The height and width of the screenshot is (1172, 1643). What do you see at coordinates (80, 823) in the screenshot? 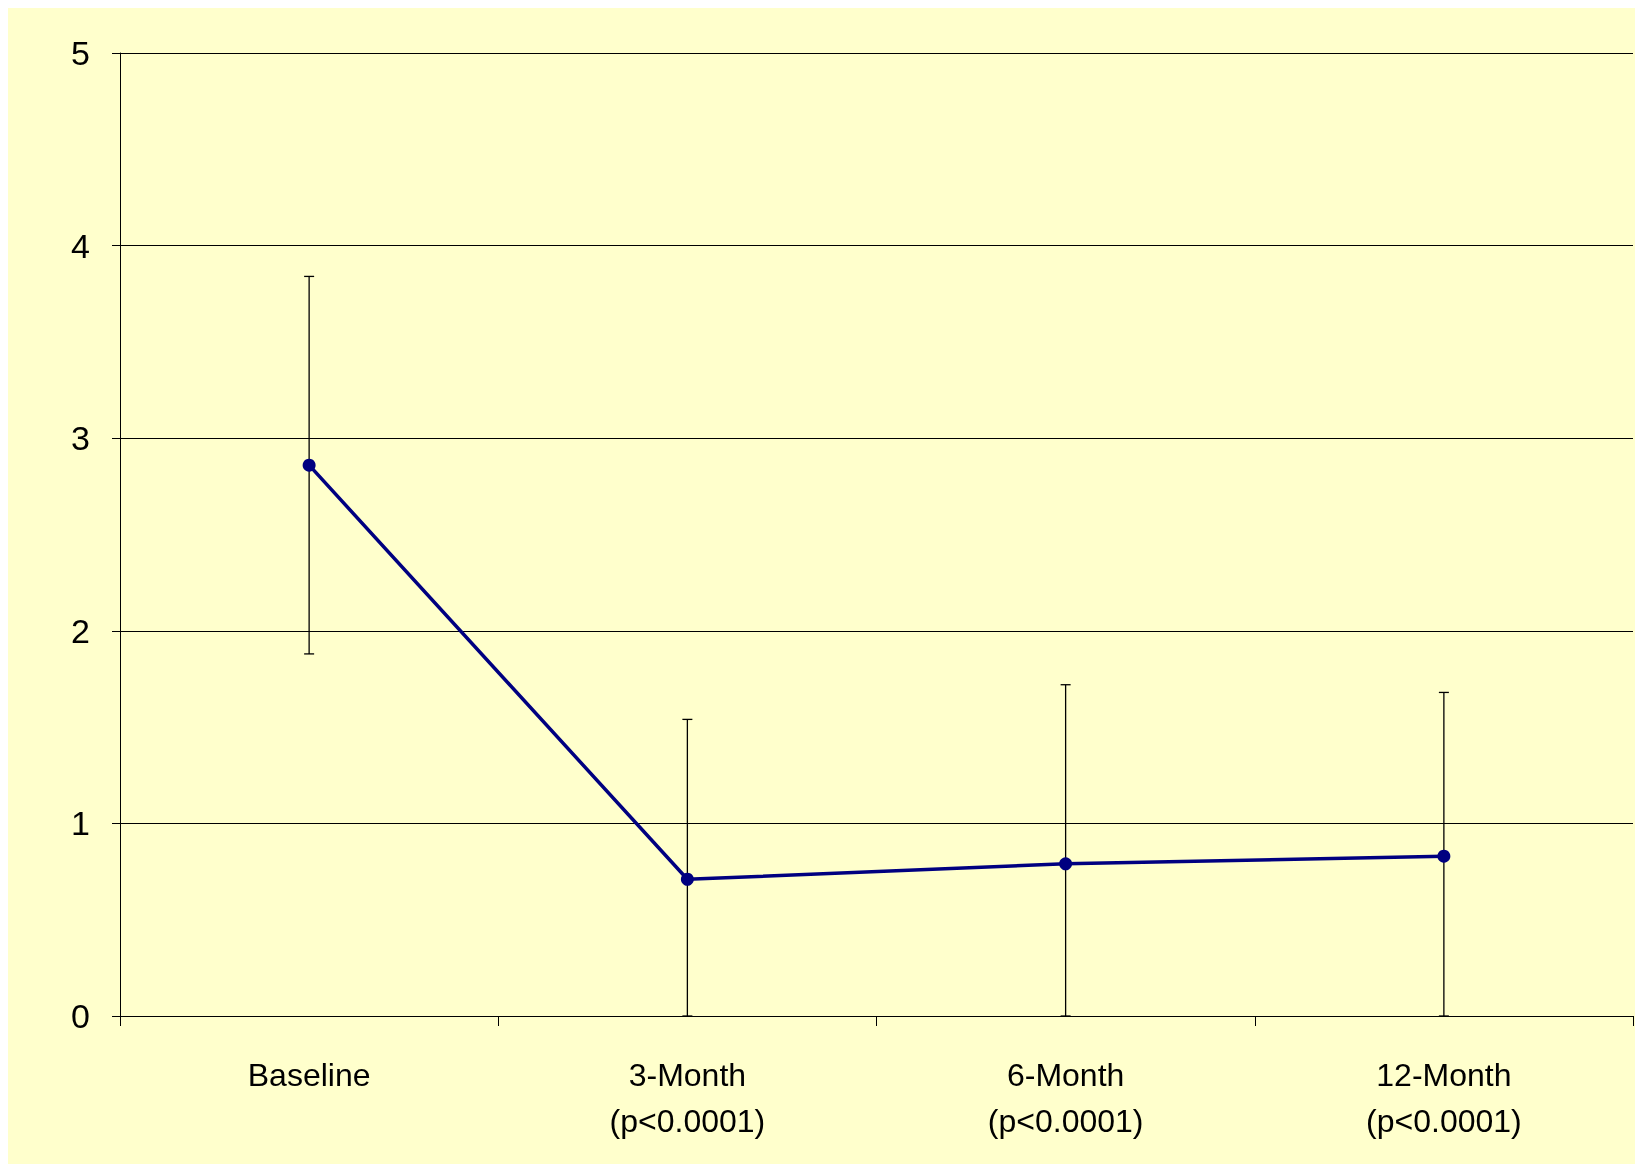
I see `y-tick-label: 1` at bounding box center [80, 823].